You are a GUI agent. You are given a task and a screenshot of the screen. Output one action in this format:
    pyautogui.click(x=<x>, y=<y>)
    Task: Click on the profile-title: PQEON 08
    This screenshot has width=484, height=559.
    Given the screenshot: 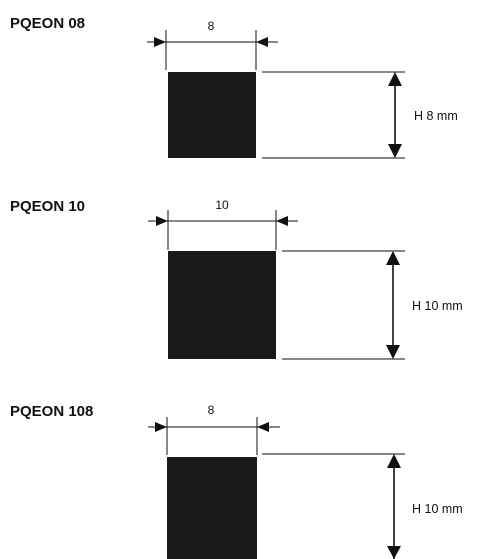 What is the action you would take?
    pyautogui.click(x=47, y=23)
    